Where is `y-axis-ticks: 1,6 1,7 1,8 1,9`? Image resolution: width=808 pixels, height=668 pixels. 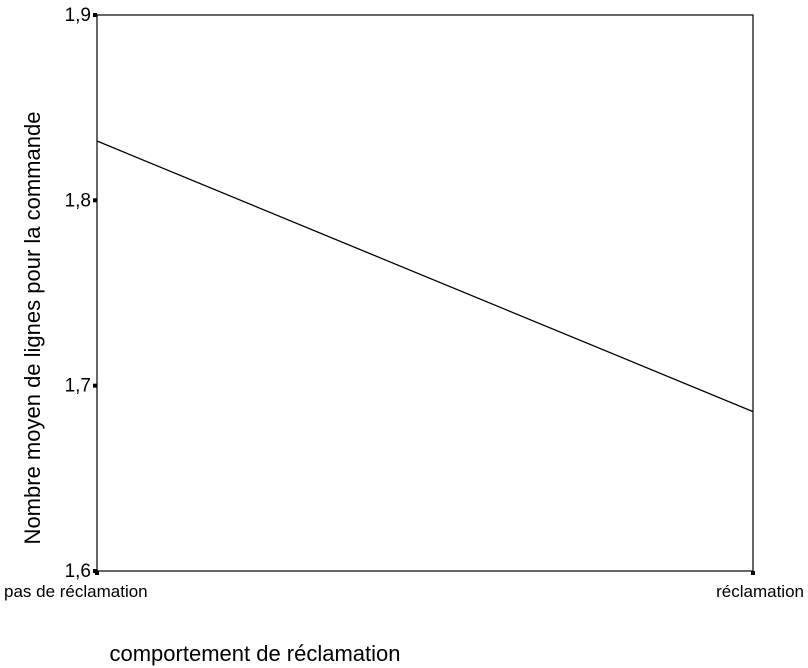 y-axis-ticks: 1,6 1,7 1,8 1,9 is located at coordinates (81, 293).